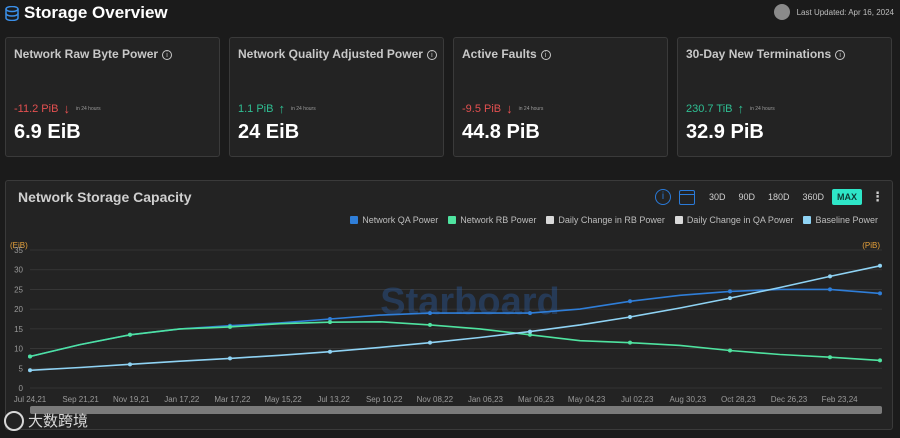  I want to click on y-tick-label: 35, so click(18, 250).